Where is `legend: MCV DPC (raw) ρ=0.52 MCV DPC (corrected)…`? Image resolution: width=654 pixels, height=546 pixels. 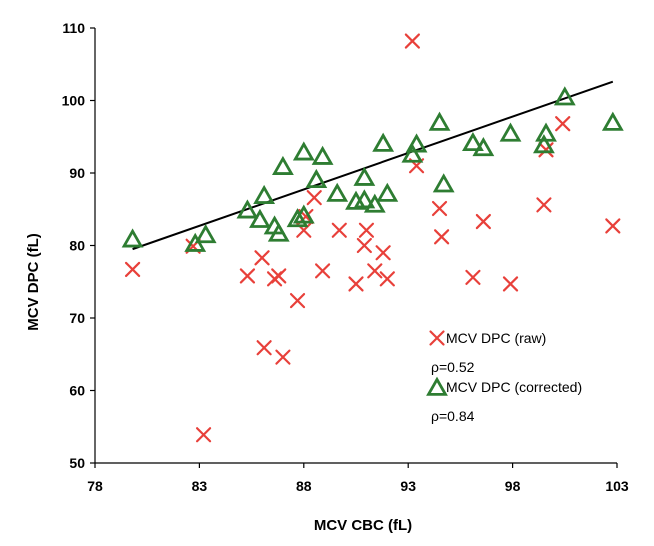 legend: MCV DPC (raw) ρ=0.52 MCV DPC (corrected)… is located at coordinates (504, 377).